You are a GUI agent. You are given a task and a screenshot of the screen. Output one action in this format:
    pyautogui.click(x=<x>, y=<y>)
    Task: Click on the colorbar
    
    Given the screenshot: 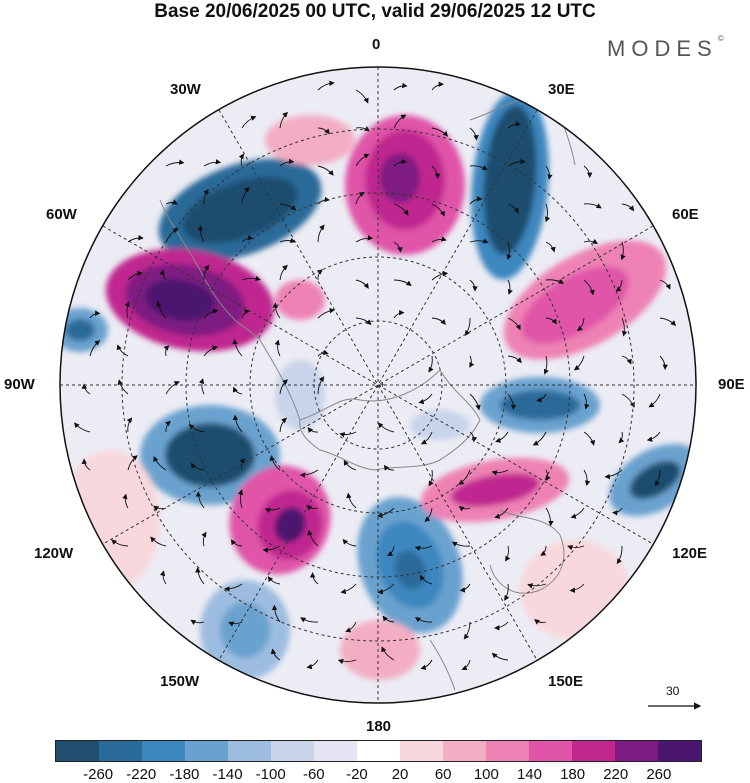 What is the action you would take?
    pyautogui.click(x=378, y=751)
    